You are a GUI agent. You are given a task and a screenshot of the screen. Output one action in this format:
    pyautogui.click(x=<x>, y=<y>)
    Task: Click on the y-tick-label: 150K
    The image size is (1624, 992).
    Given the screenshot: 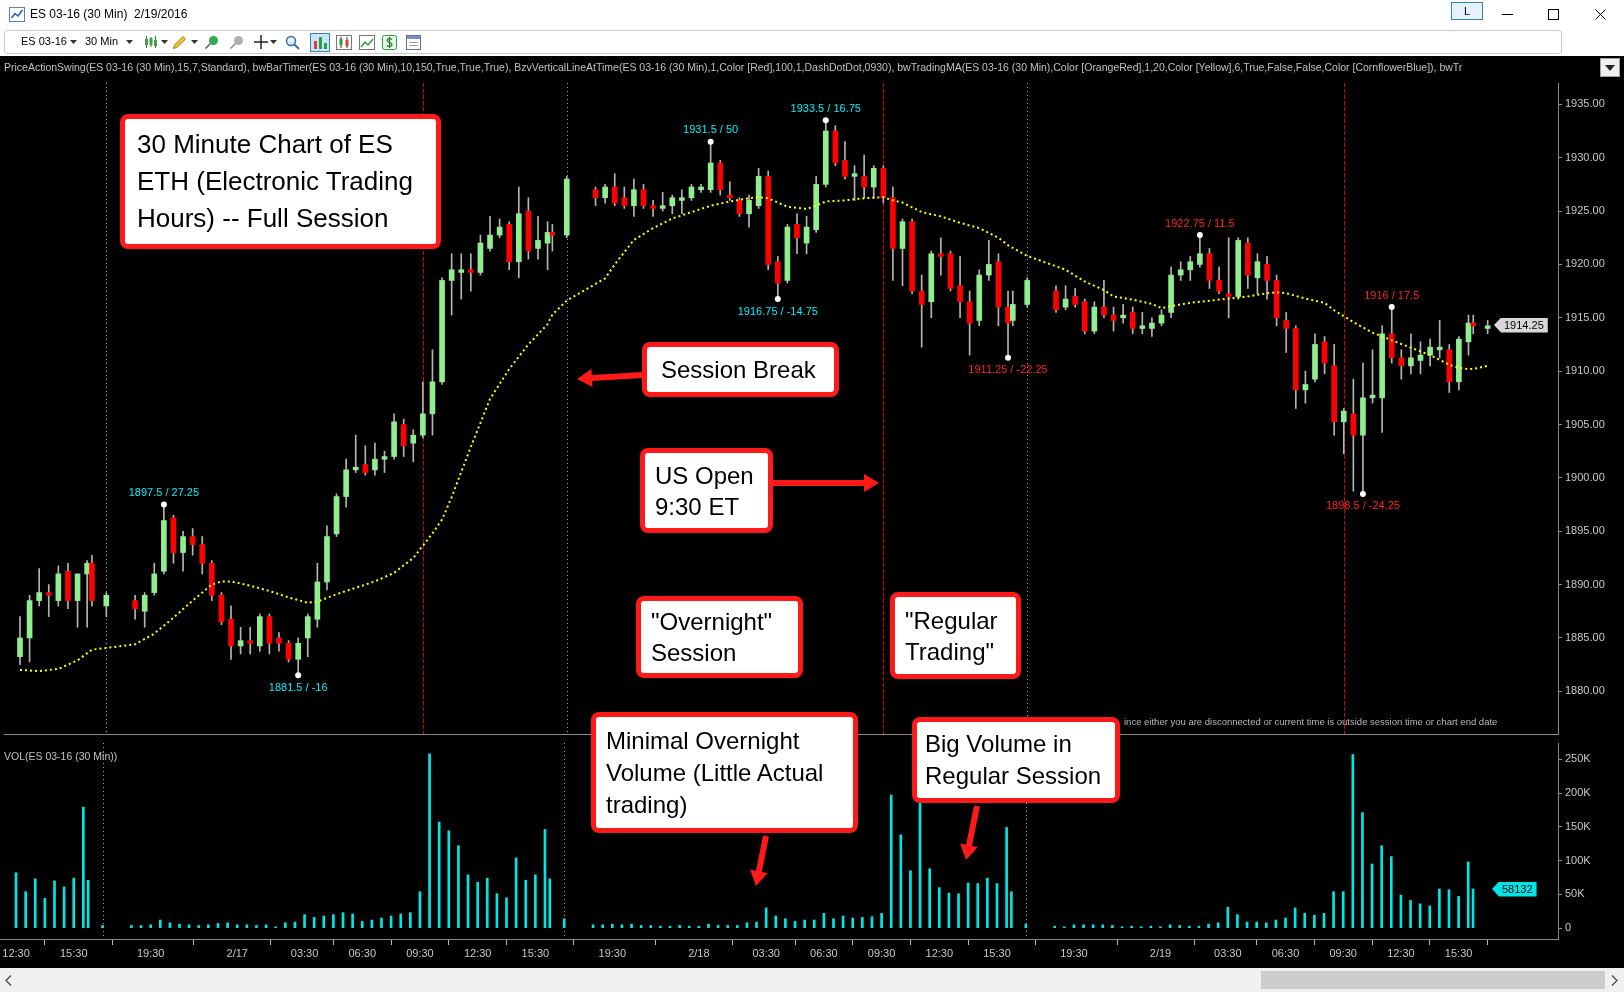 What is the action you would take?
    pyautogui.click(x=1578, y=825)
    